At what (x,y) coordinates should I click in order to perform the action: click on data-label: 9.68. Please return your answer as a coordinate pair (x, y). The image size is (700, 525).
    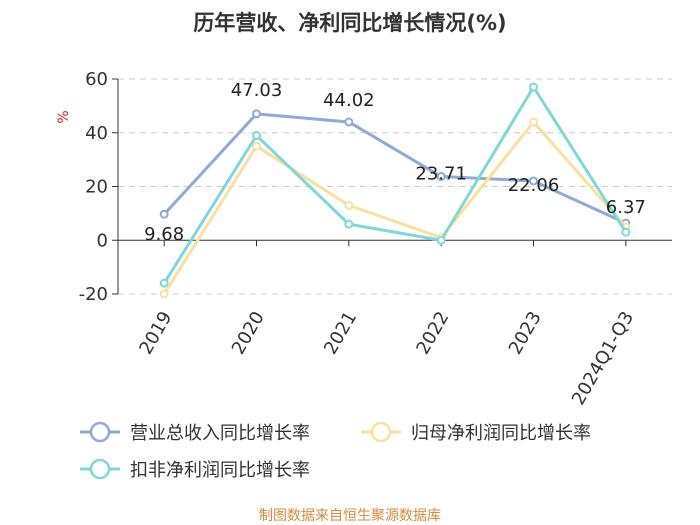
    Looking at the image, I should click on (164, 234).